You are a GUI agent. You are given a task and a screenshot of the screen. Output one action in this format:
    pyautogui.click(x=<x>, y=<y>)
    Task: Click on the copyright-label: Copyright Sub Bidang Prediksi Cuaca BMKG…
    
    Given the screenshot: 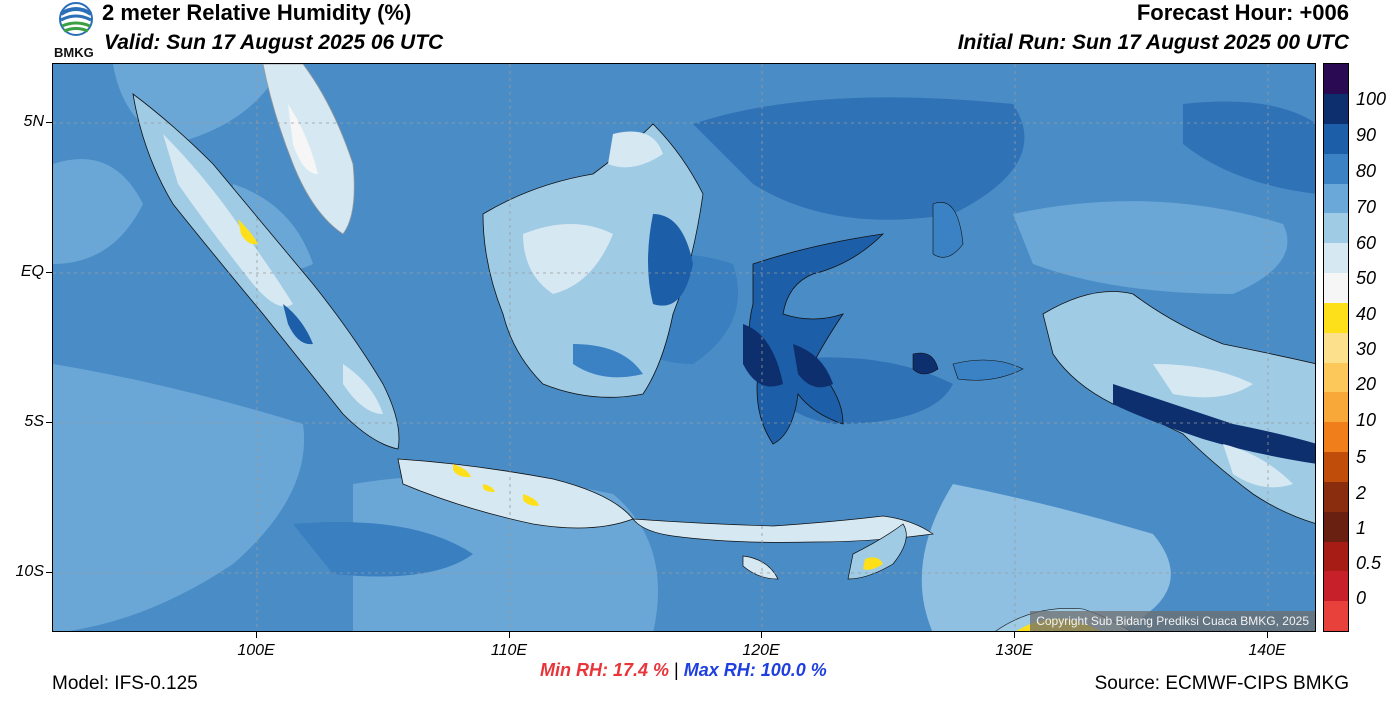 What is the action you would take?
    pyautogui.click(x=1172, y=621)
    